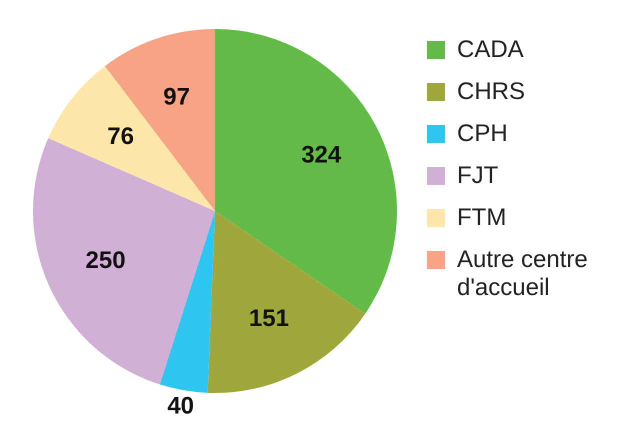 The width and height of the screenshot is (635, 427). Describe the element at coordinates (180, 406) in the screenshot. I see `data-label: 40` at that location.